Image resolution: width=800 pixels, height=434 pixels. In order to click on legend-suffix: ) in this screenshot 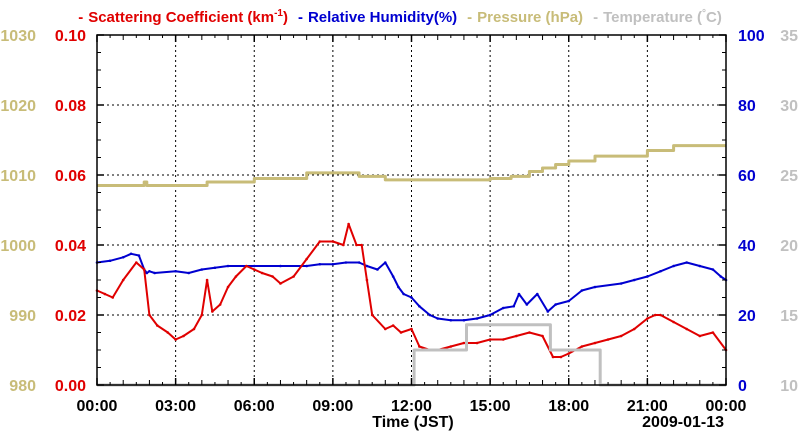, I will do `click(285, 17)`.